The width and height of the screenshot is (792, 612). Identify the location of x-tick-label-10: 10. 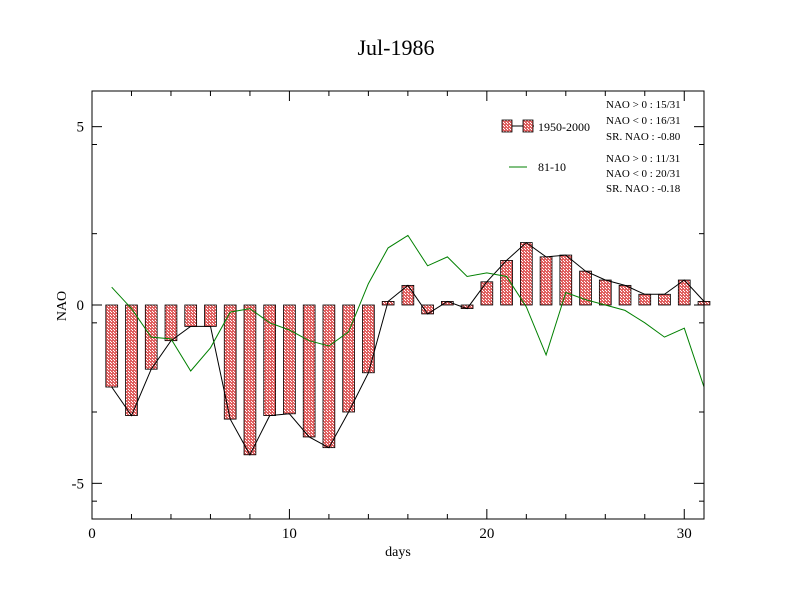
(289, 534).